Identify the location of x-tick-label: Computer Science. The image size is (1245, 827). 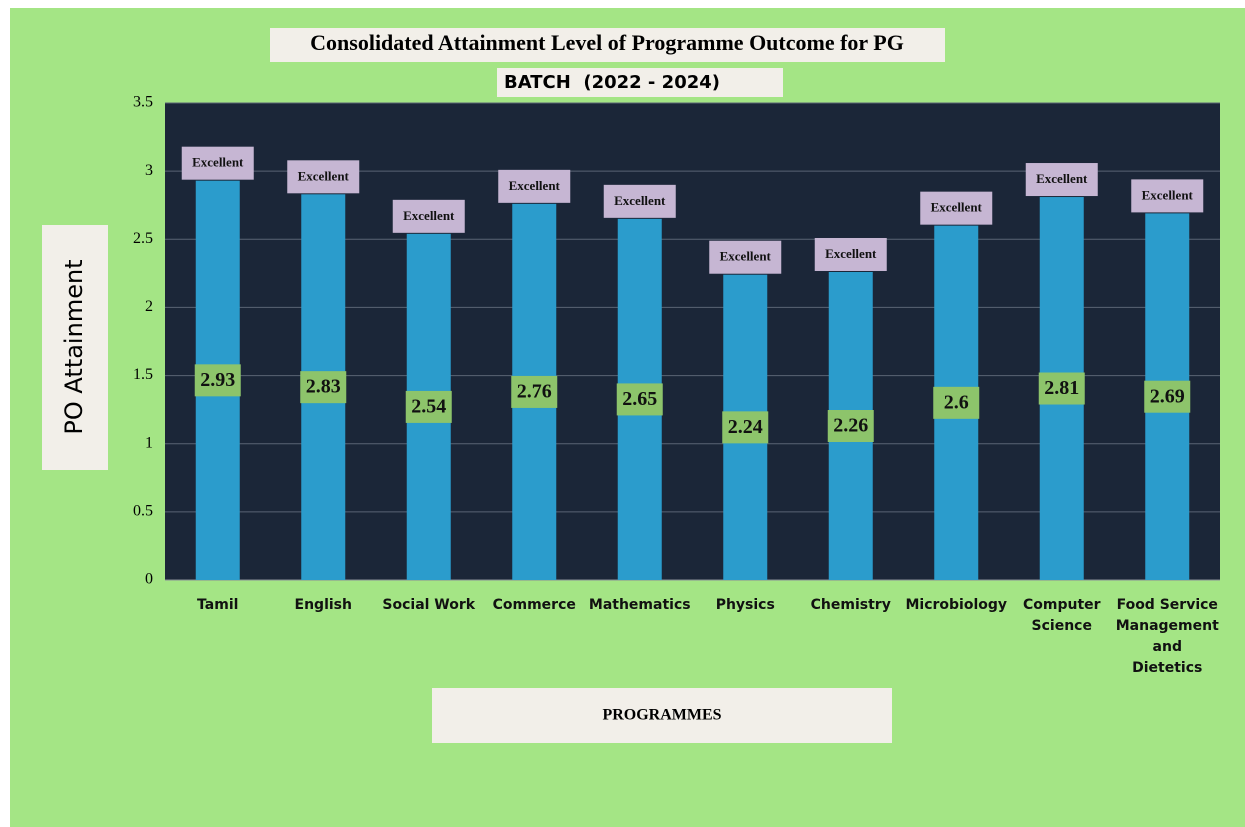
(1061, 615).